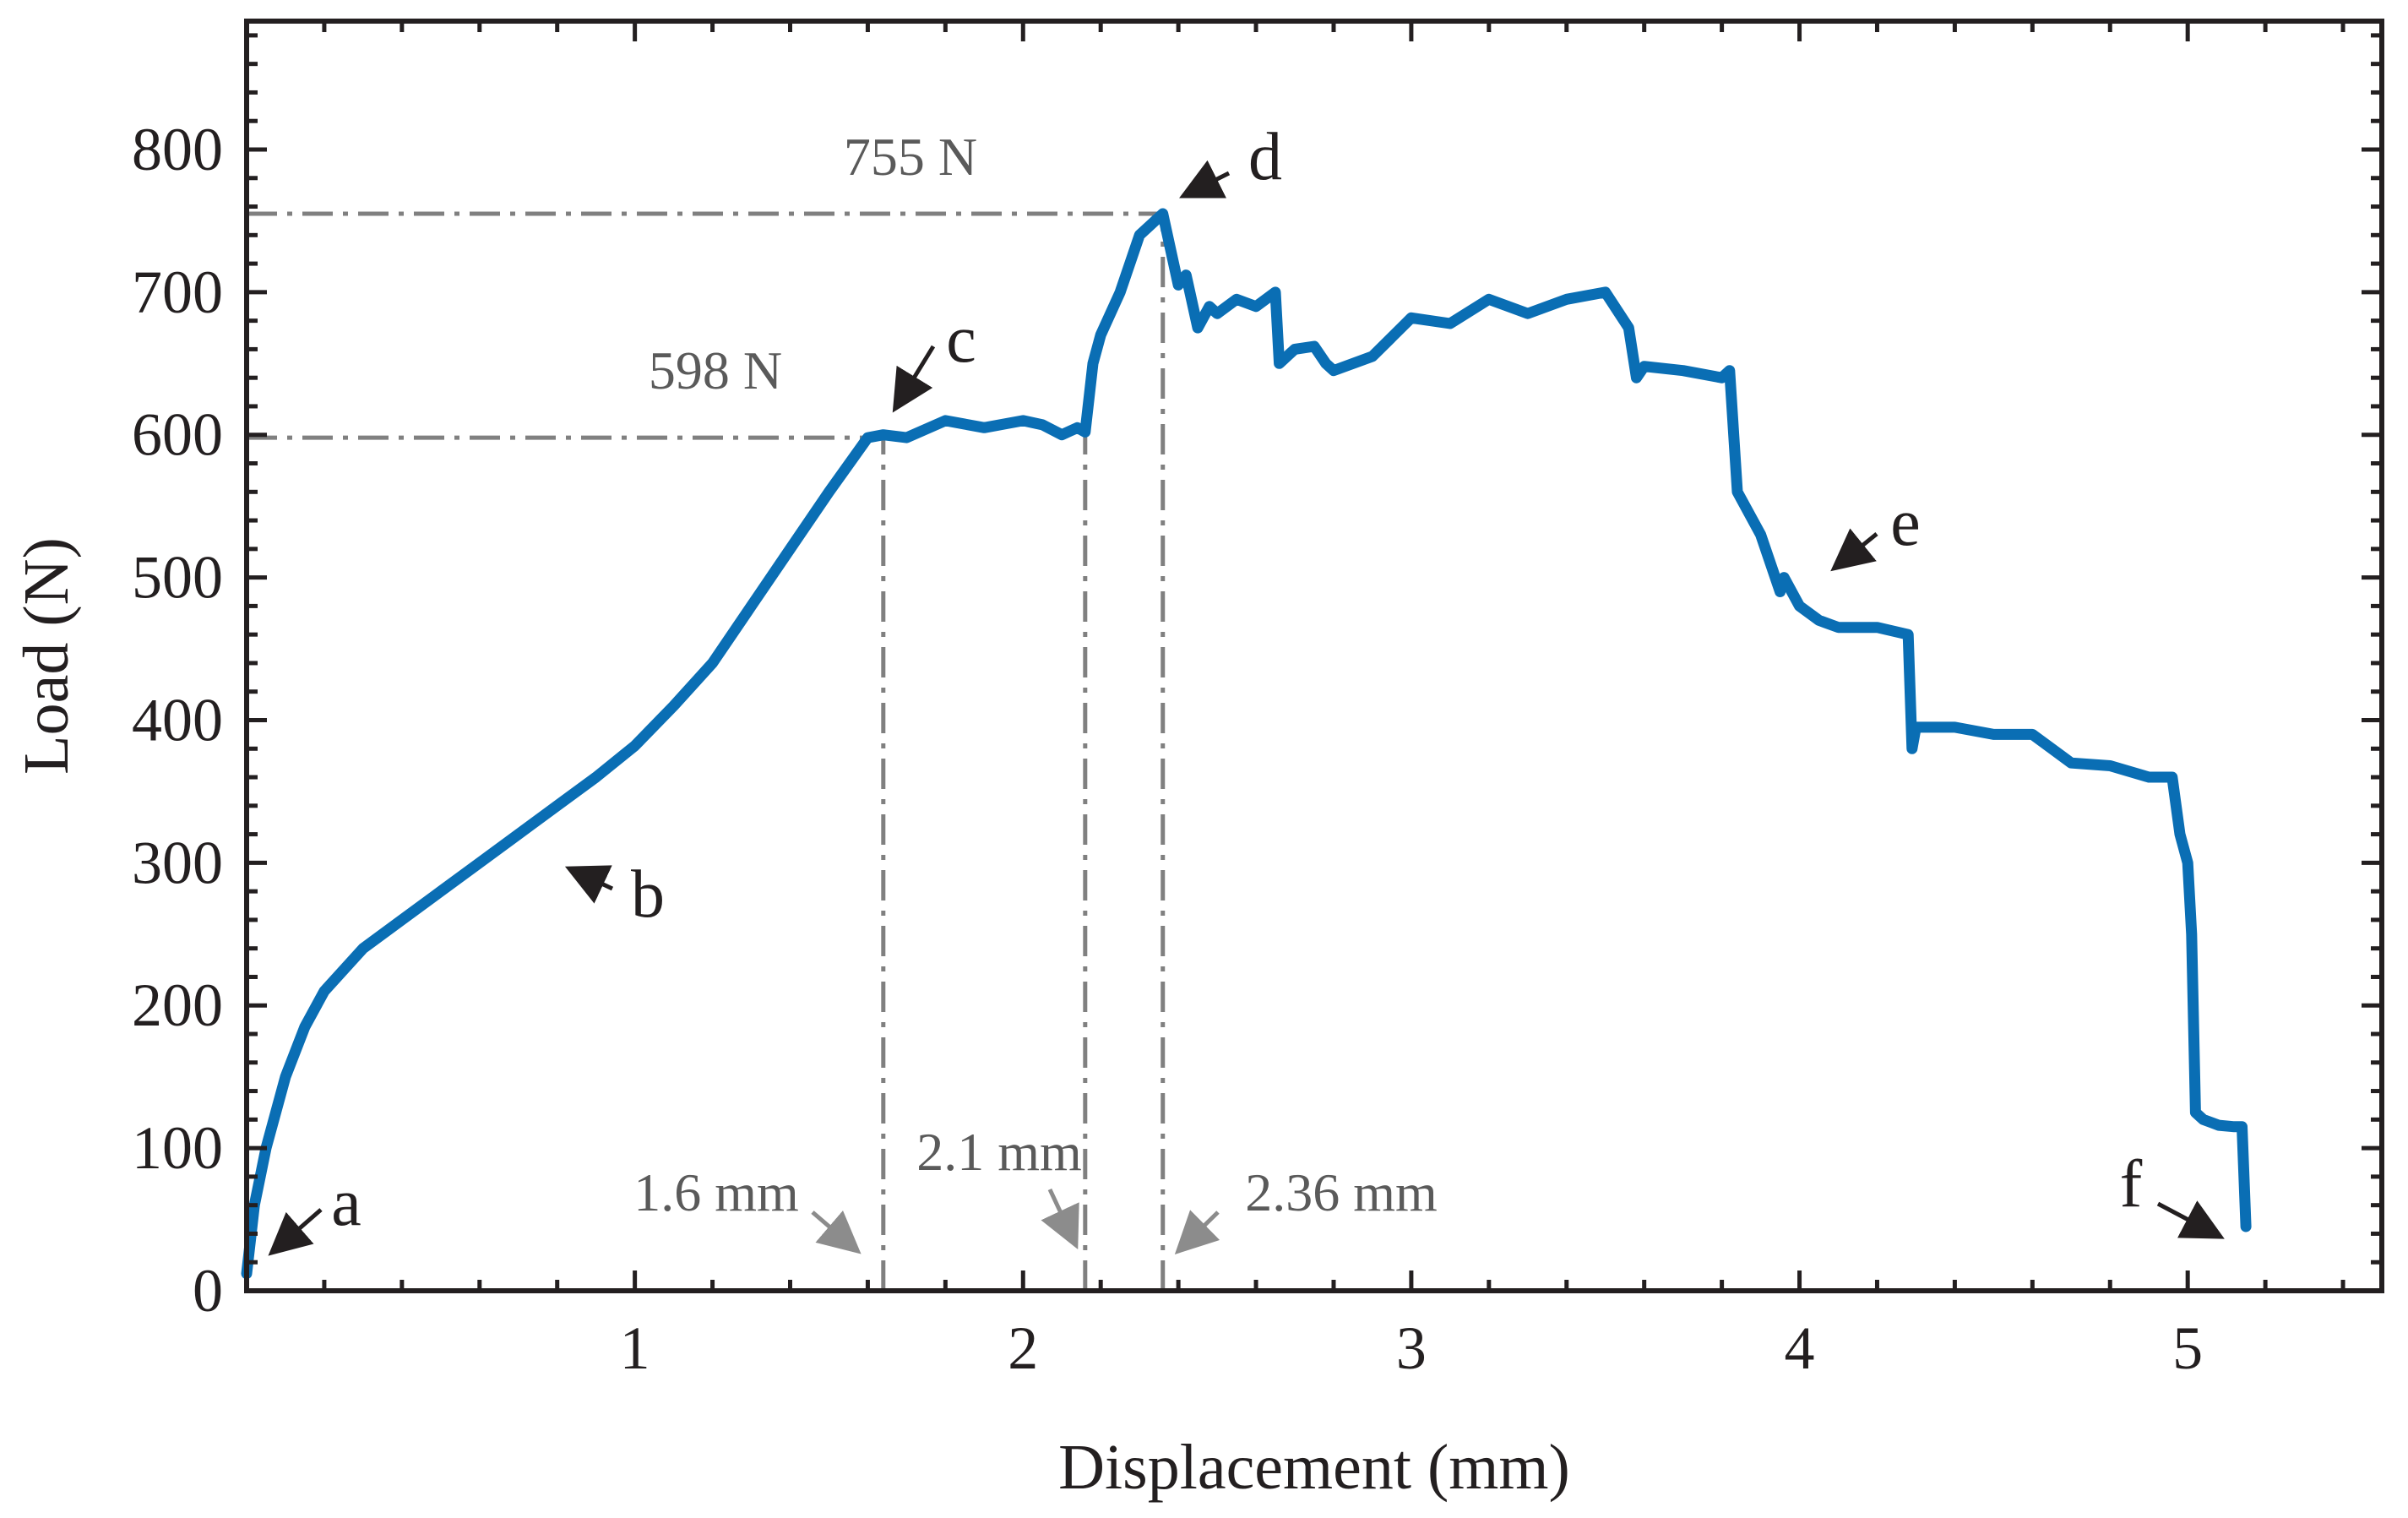 Image resolution: width=2408 pixels, height=1518 pixels. Describe the element at coordinates (635, 1348) in the screenshot. I see `x-tick-label: 1` at that location.